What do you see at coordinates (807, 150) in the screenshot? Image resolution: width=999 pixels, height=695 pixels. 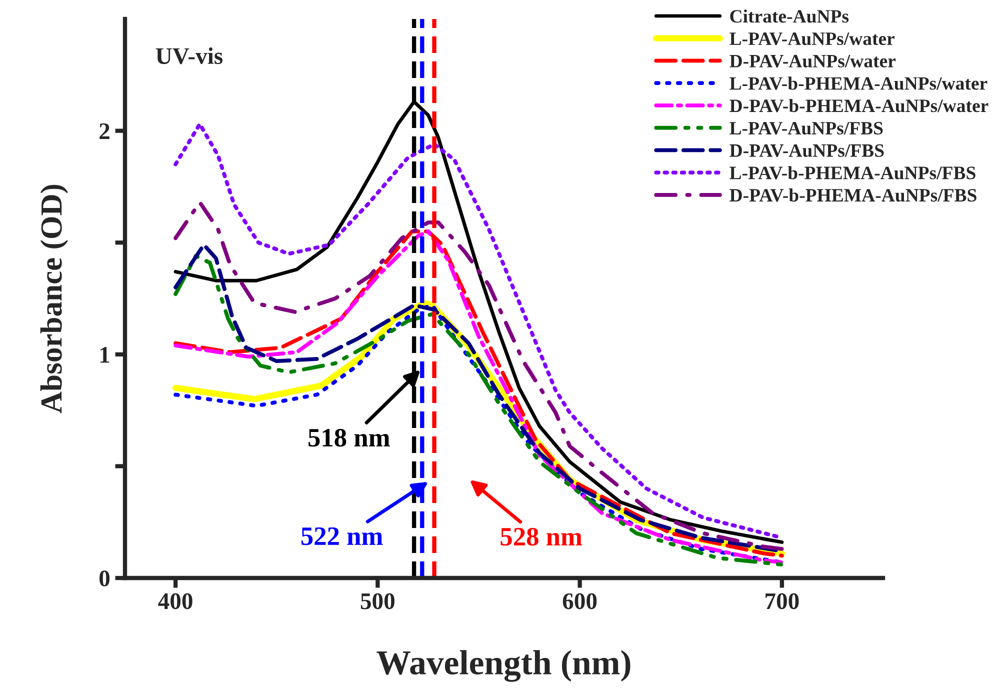 I see `legend-label: D-PAV-AuNPs/FBS` at bounding box center [807, 150].